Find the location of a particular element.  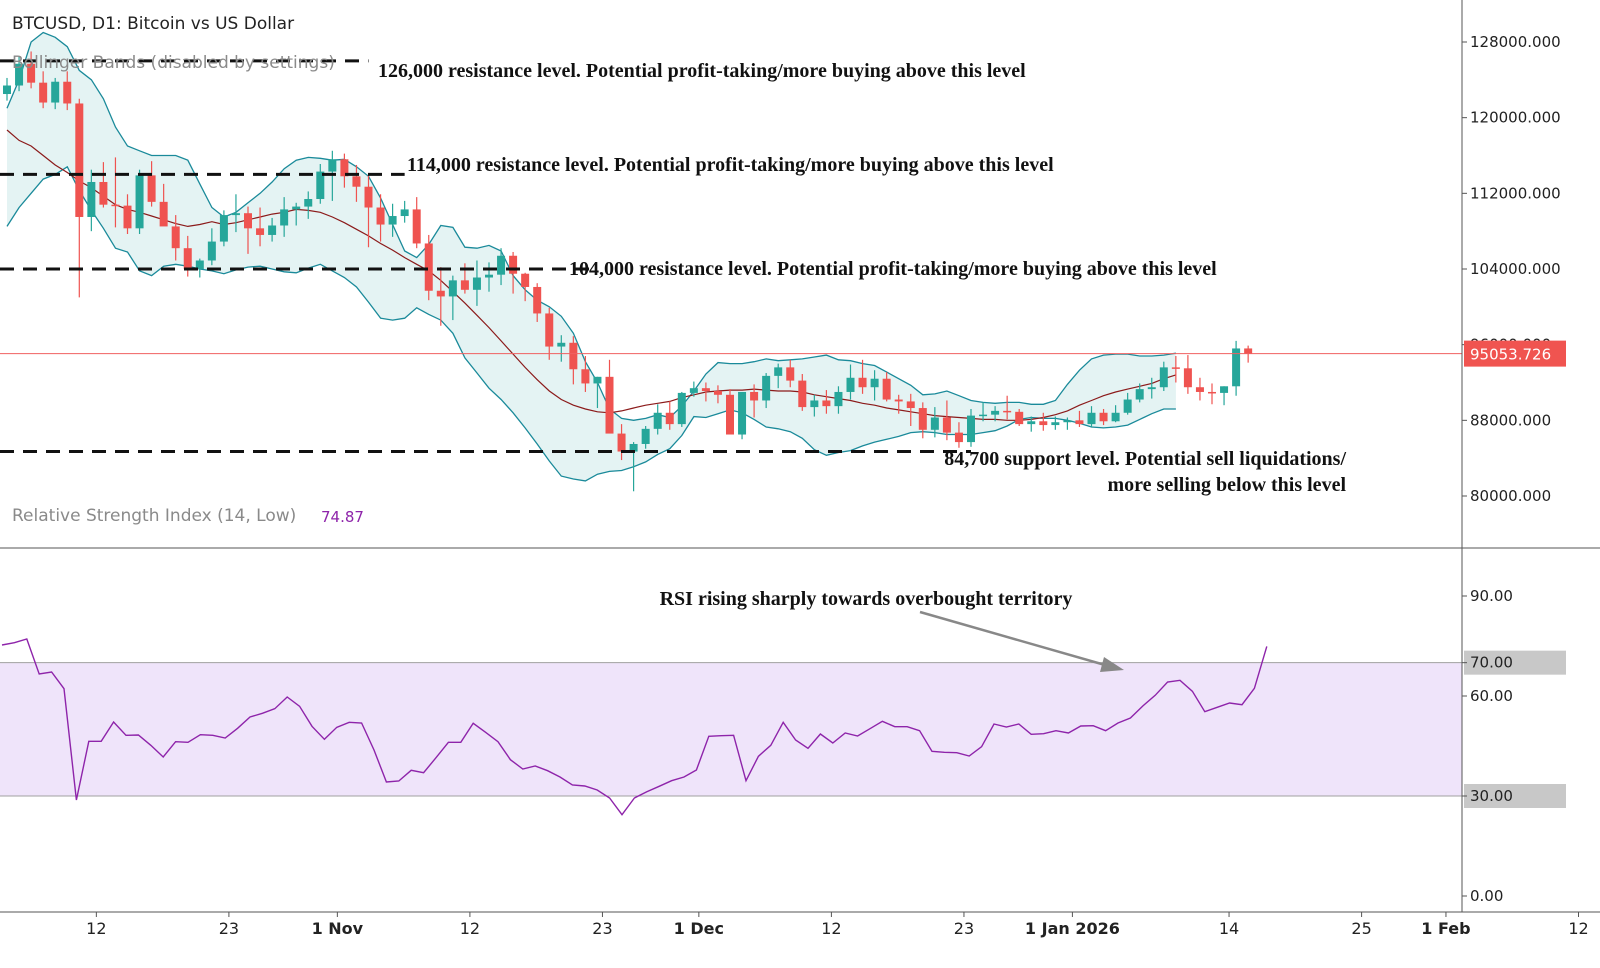

rsi-line is located at coordinates (634, 727).